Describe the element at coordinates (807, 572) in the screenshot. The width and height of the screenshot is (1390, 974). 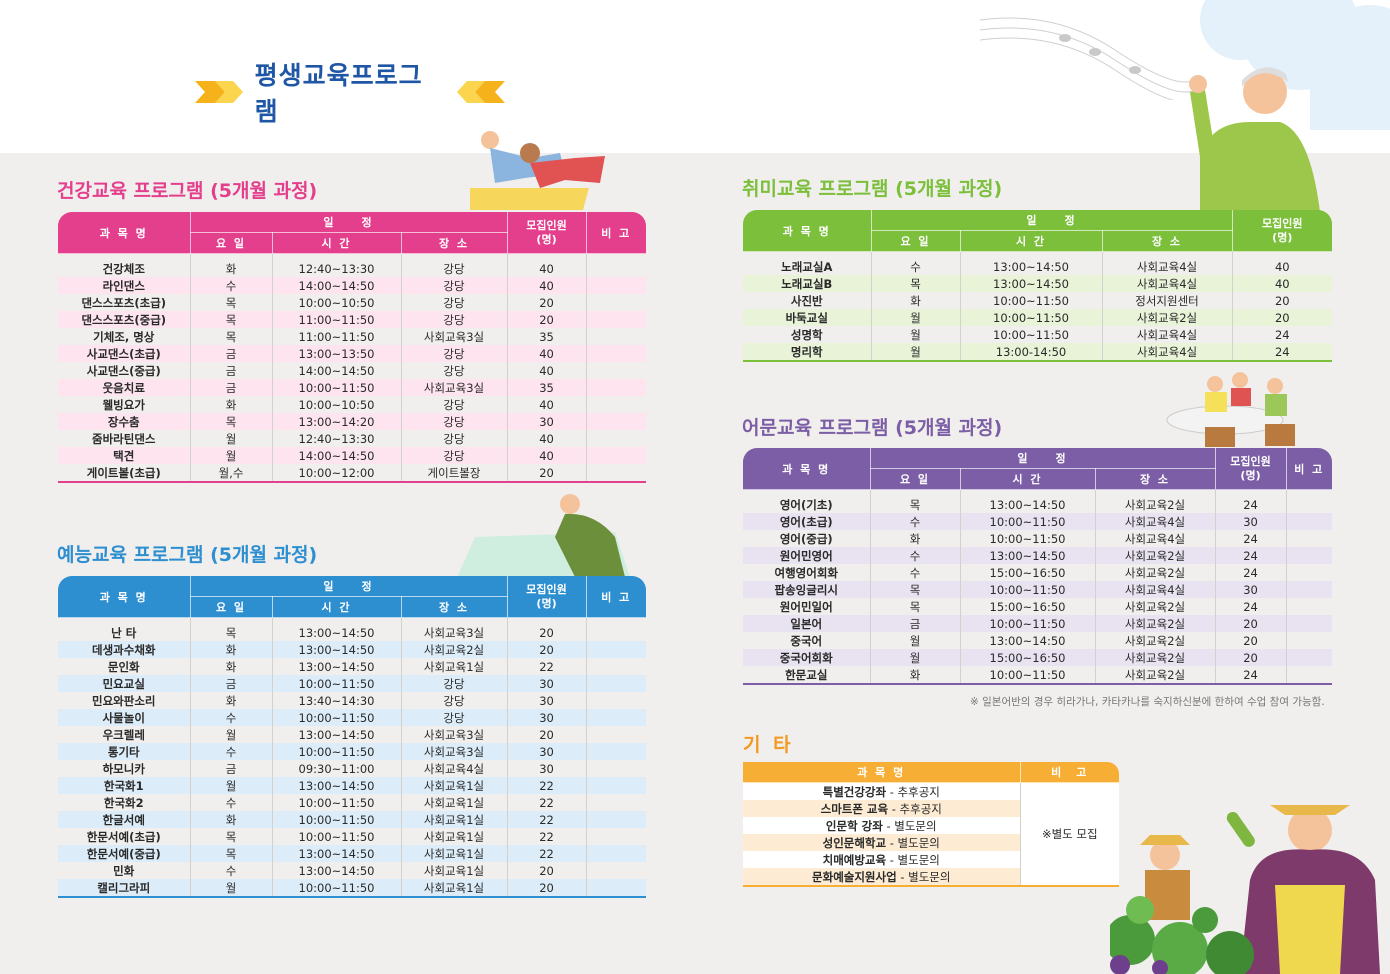
I see `subject-cell: 여행영어회화` at that location.